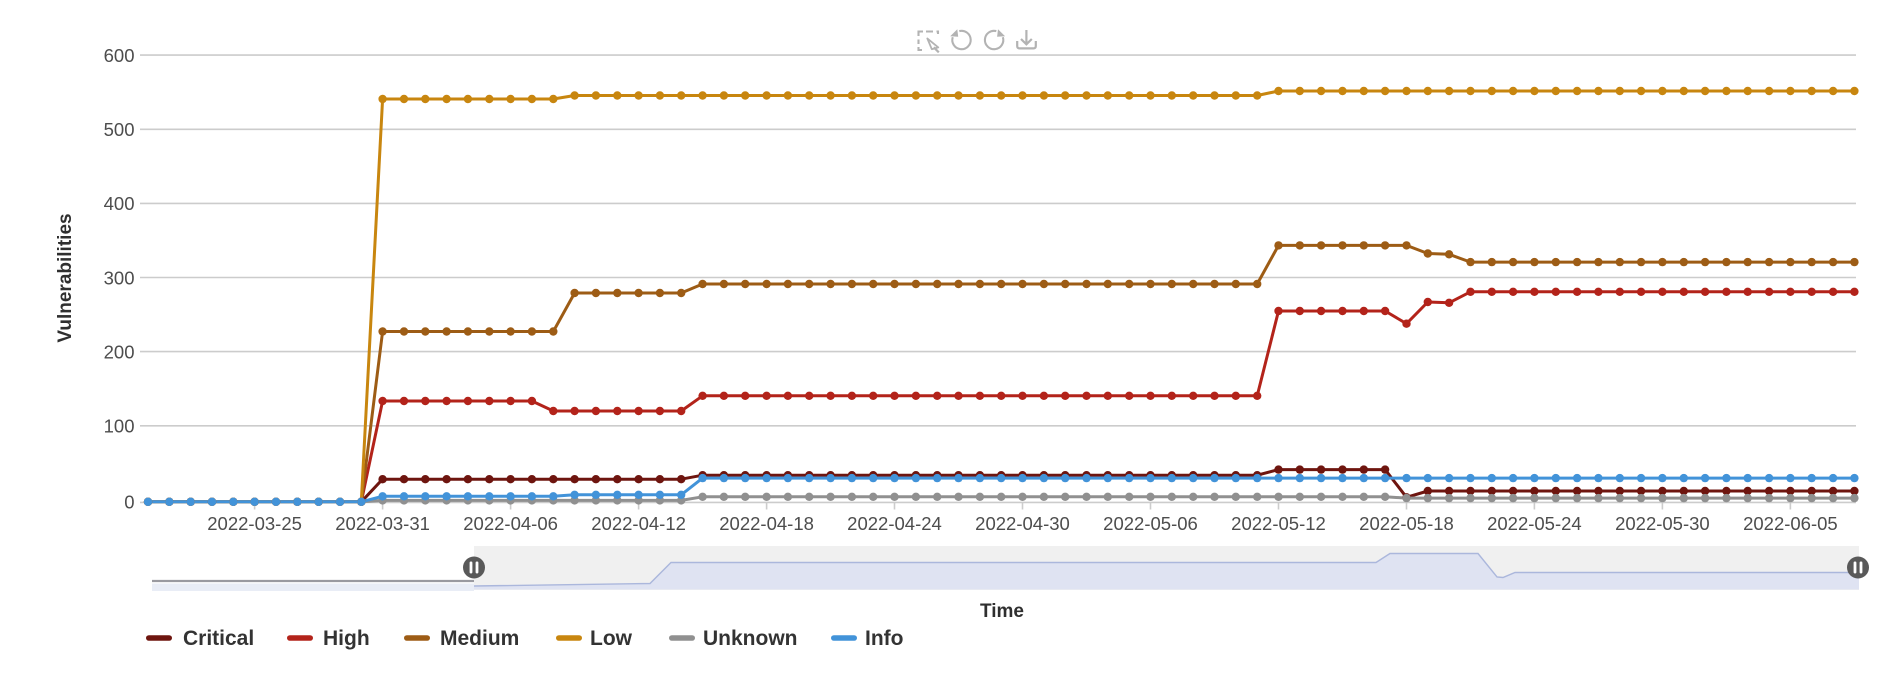  Describe the element at coordinates (510, 523) in the screenshot. I see `svg-text: 2022-04-06` at that location.